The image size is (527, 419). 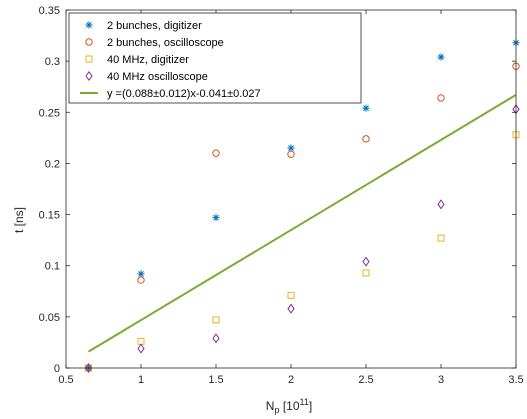 I want to click on legend-label-4: 40 MHz oscilloscope, so click(x=157, y=77).